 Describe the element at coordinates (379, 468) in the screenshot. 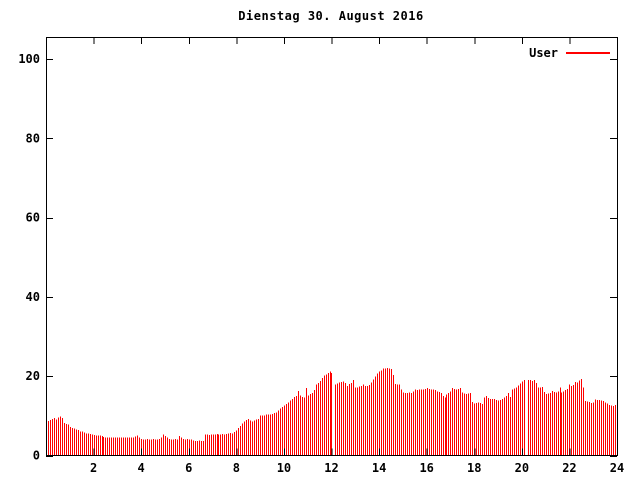

I see `x-tick-label: 14` at that location.